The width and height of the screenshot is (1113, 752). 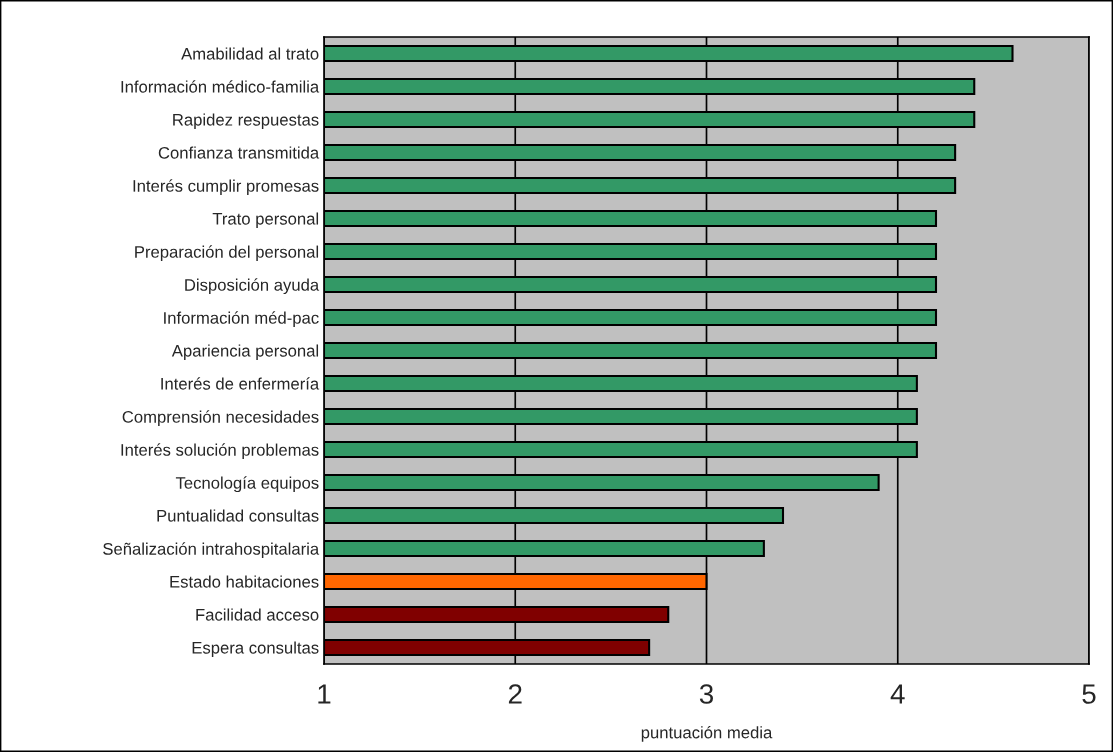 I want to click on y-tick-label: Comprensión necesidades, so click(x=220, y=418).